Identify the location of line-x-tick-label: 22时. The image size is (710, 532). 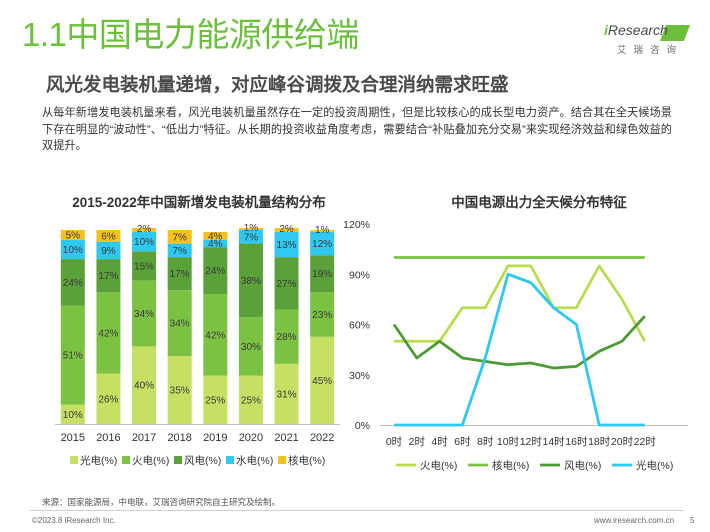
(645, 442).